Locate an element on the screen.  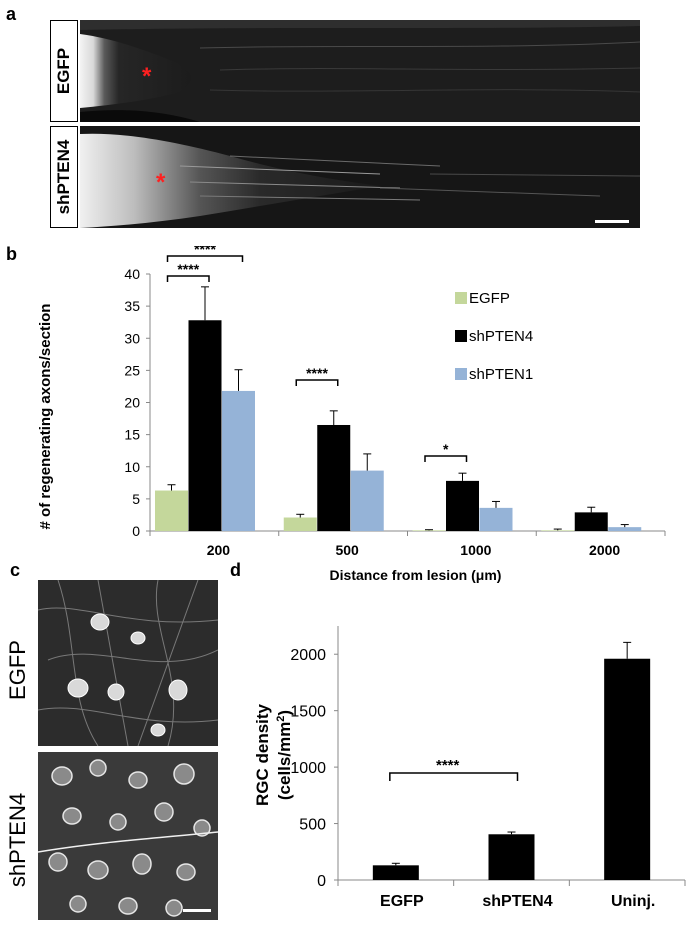
y-tick-label-b: 25 is located at coordinates (132, 370).